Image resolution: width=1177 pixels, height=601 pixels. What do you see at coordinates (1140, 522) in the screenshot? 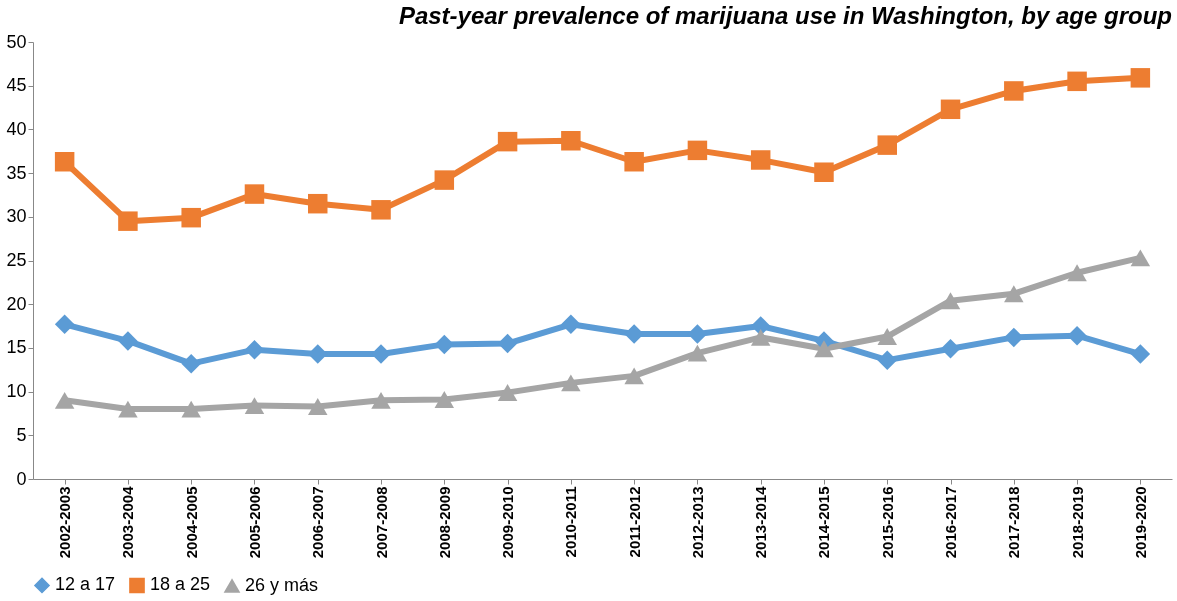
I see `x-tick-label: 2019-2020` at bounding box center [1140, 522].